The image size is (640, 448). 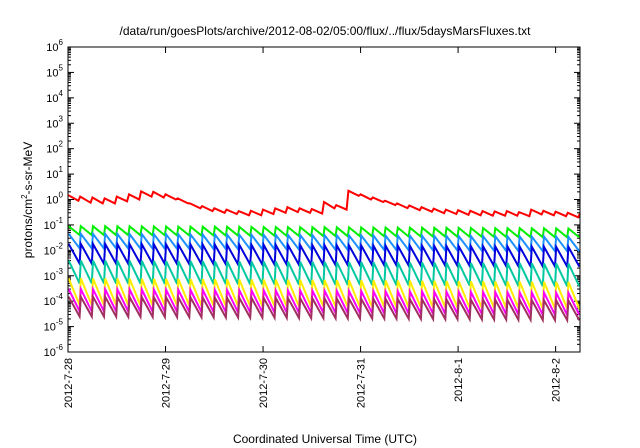 What do you see at coordinates (54, 97) in the screenshot?
I see `y-tick-label: 10⁴` at bounding box center [54, 97].